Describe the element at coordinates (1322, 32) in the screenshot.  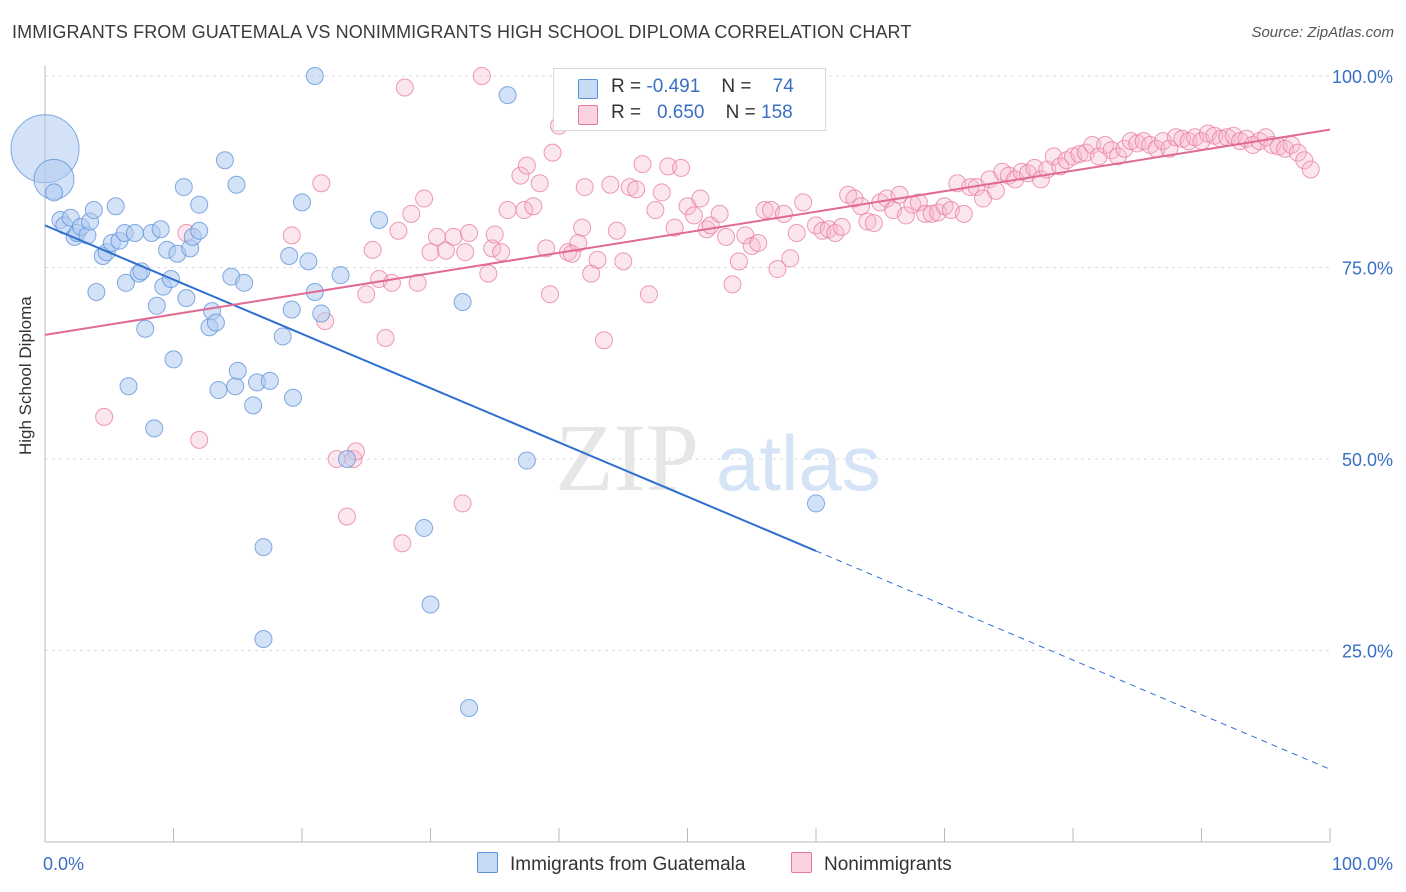
I see `source-label: Source: ZipAtlas.com` at that location.